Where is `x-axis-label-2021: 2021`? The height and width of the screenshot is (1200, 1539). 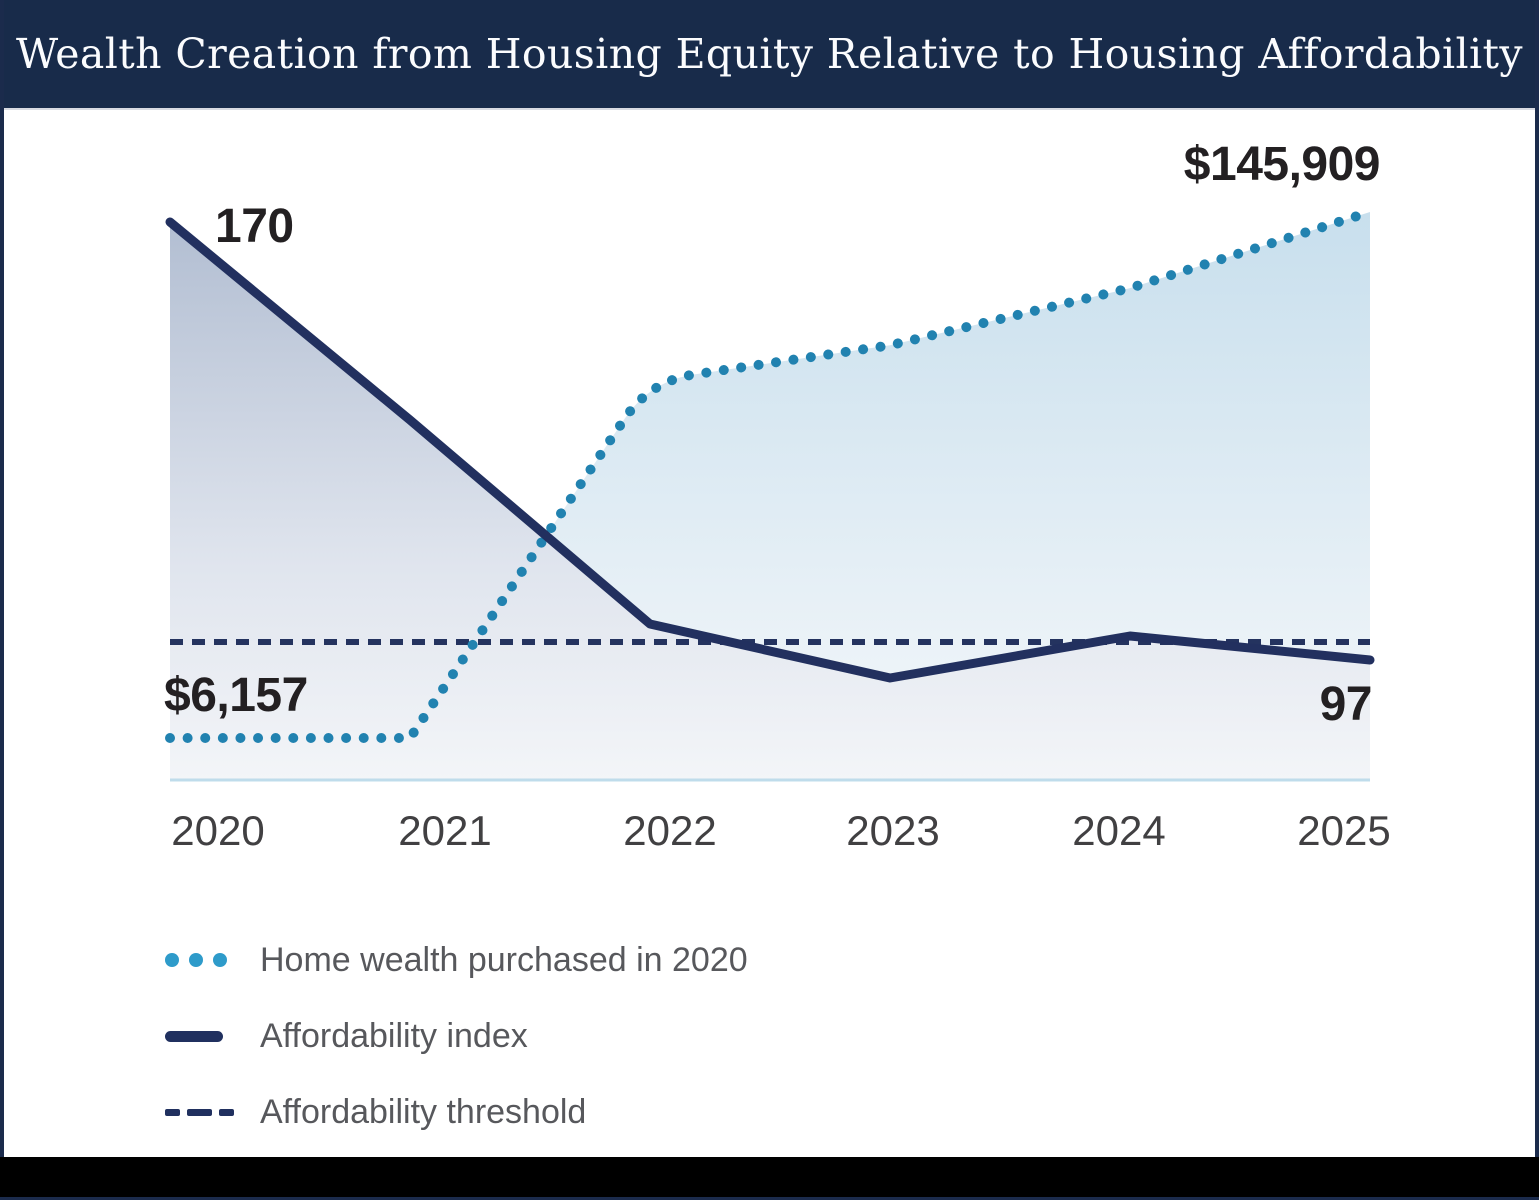 x-axis-label-2021: 2021 is located at coordinates (445, 830).